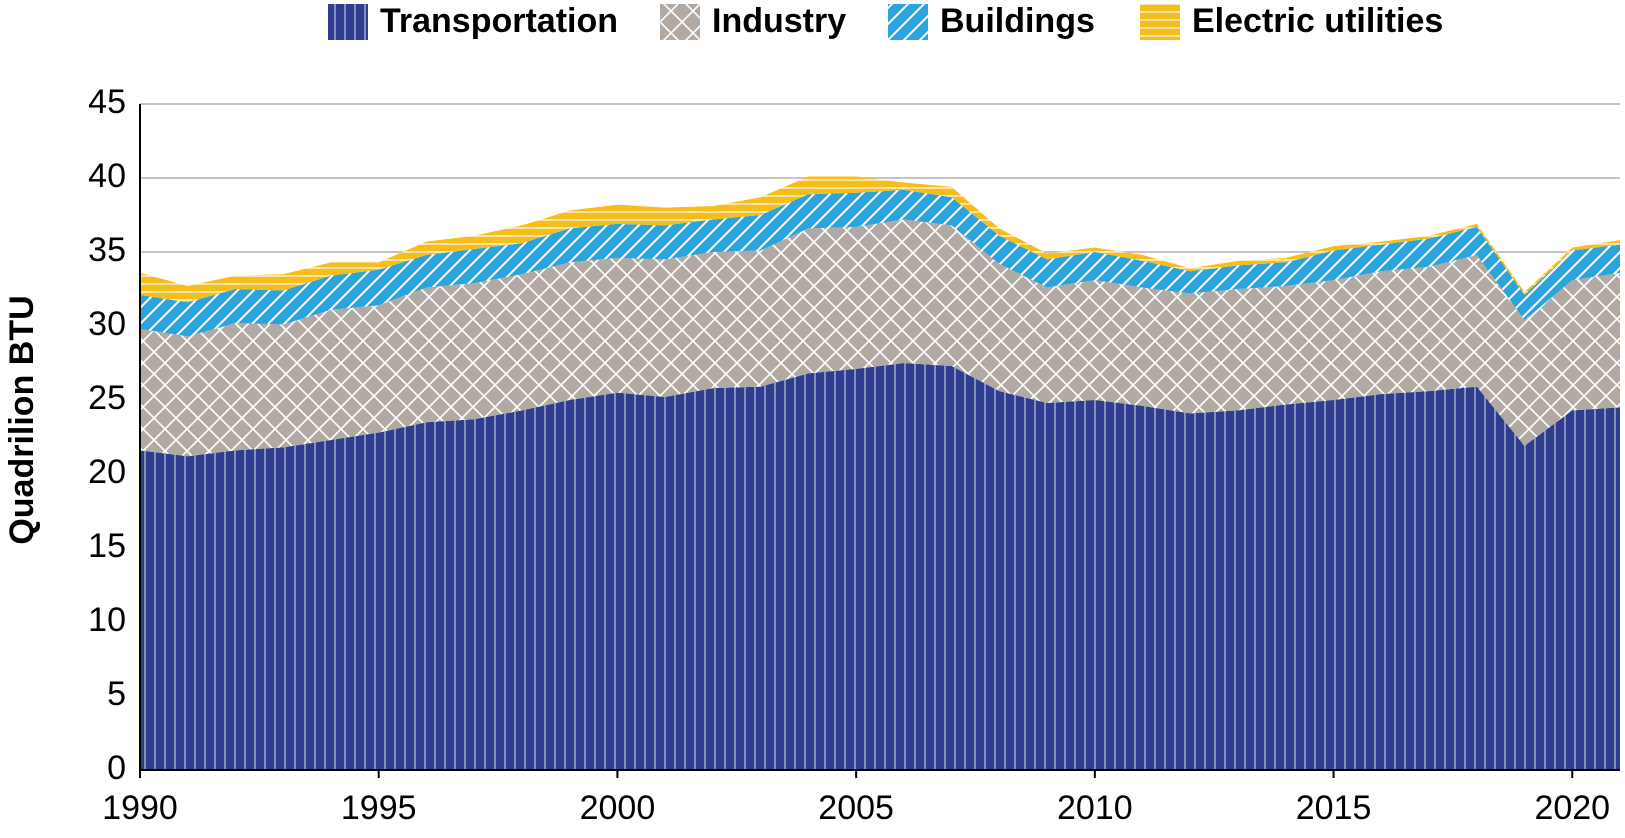  I want to click on legend-text: Buildings, so click(1017, 21).